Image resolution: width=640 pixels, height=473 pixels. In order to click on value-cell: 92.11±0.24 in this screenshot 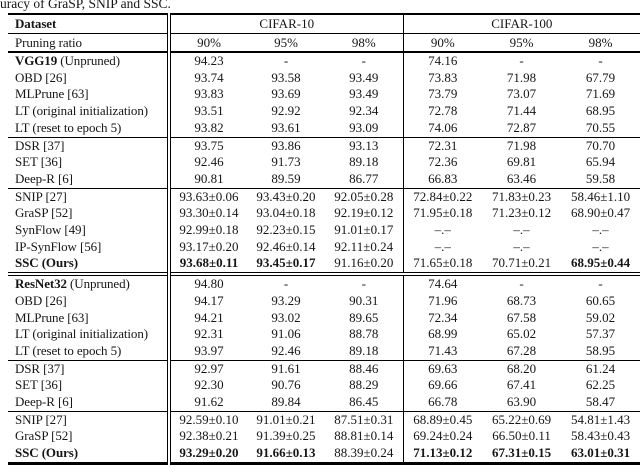, I will do `click(364, 246)`.